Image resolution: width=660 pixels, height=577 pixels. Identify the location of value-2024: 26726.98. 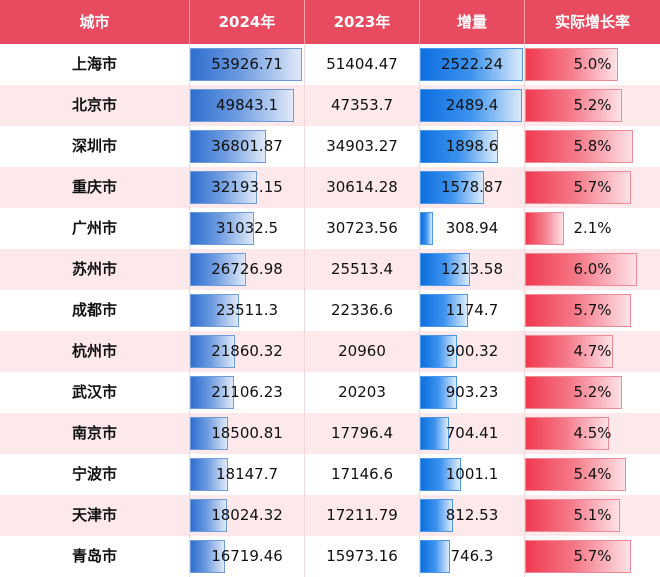
(247, 269).